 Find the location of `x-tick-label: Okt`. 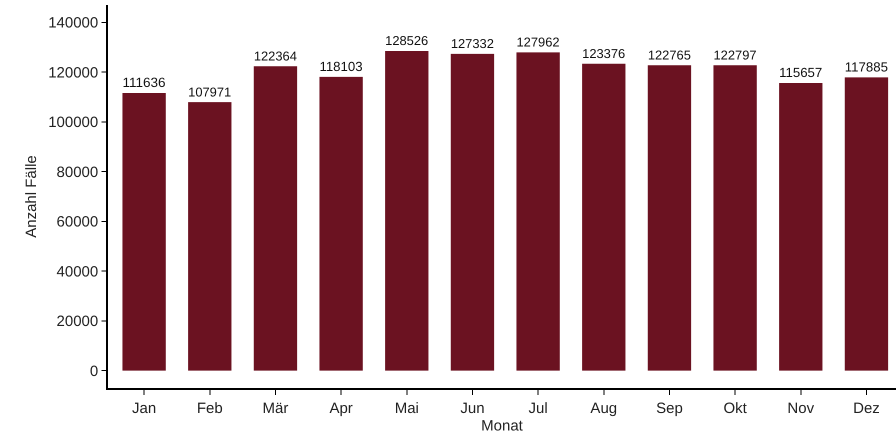

x-tick-label: Okt is located at coordinates (735, 408).